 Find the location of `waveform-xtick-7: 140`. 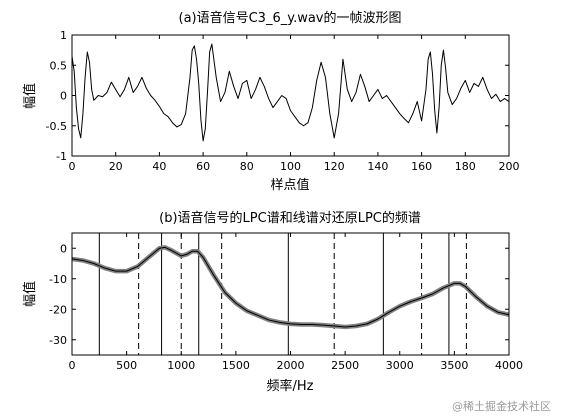

waveform-xtick-7: 140 is located at coordinates (377, 166).